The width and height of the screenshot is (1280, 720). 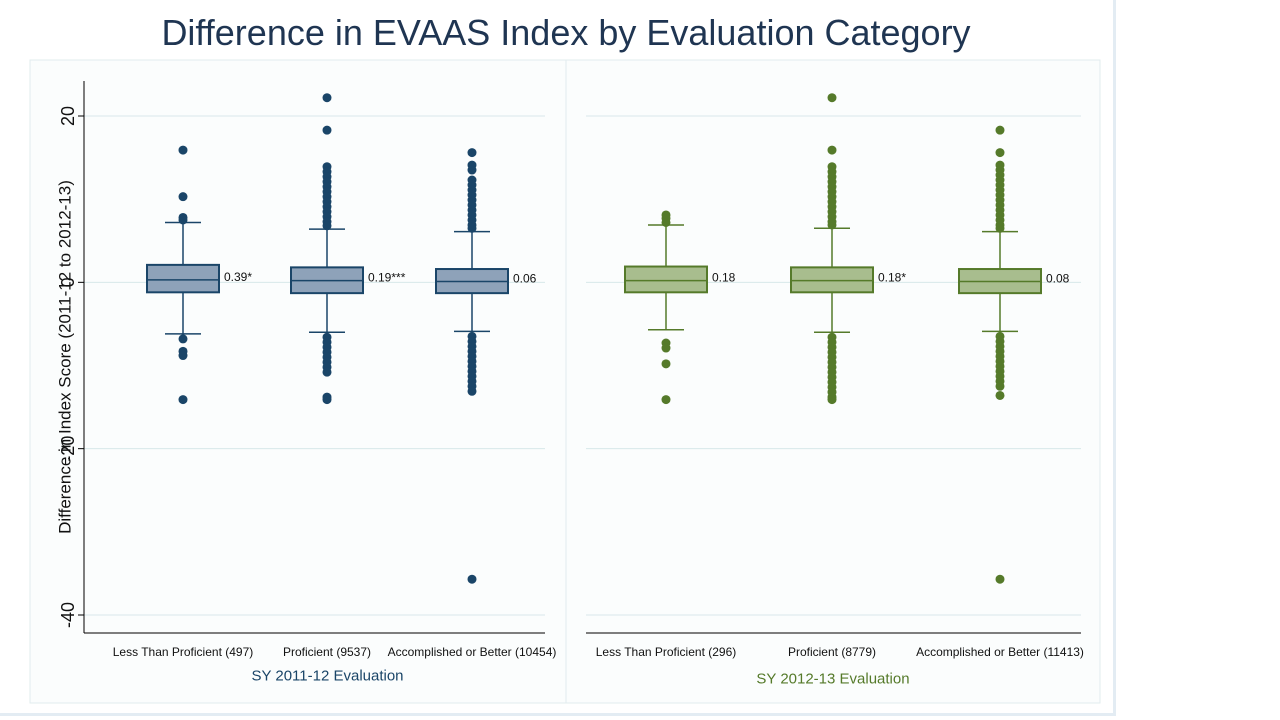 I want to click on x-category-label: Accomplished or Better (10454), so click(x=472, y=652).